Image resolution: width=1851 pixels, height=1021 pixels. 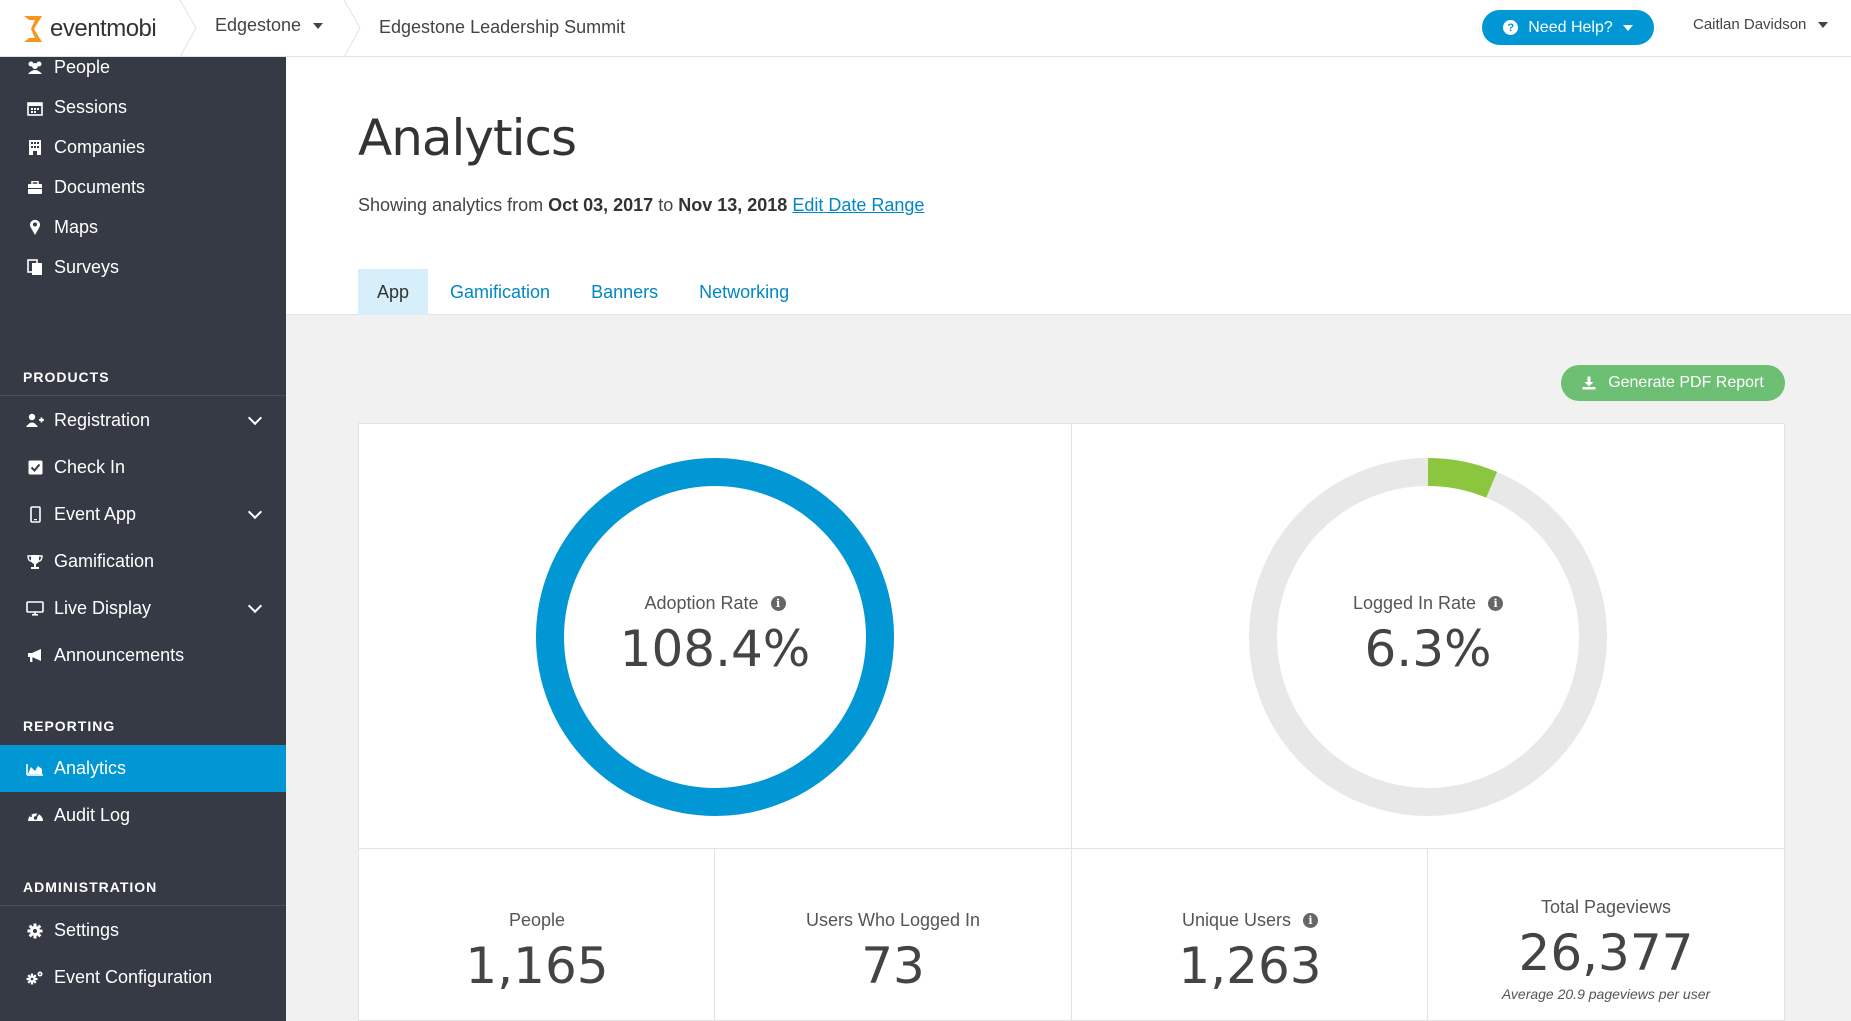 I want to click on adoption-rate-donut, so click(x=715, y=637).